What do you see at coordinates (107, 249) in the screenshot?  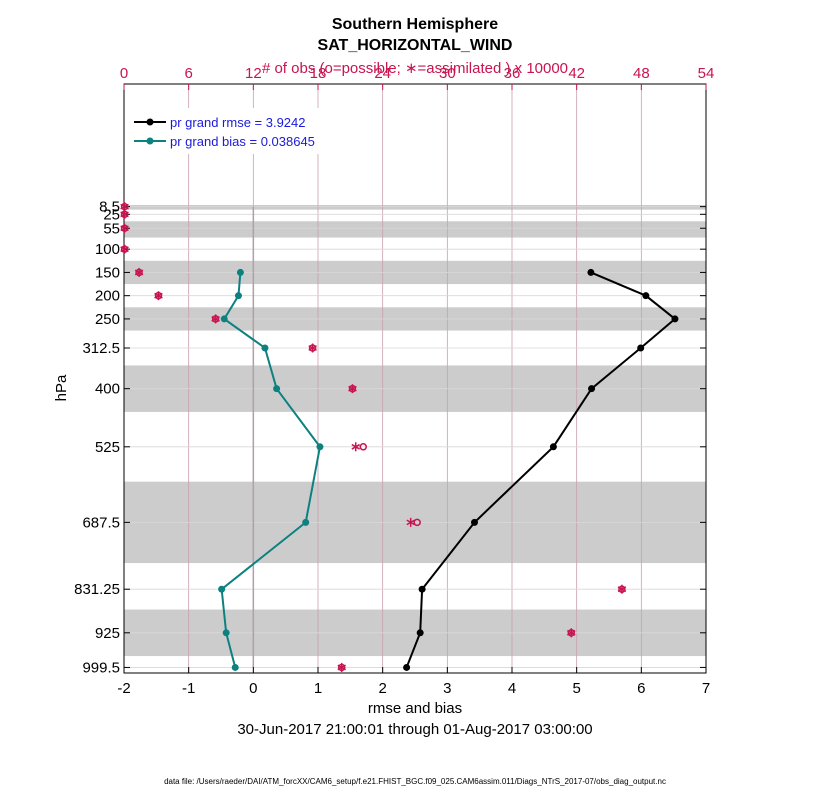 I see `y-tick-label-3: 100` at bounding box center [107, 249].